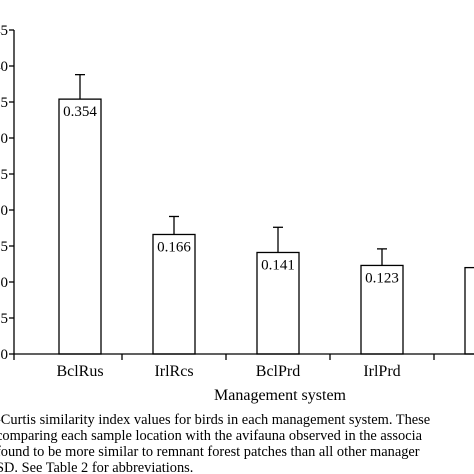 The image size is (474, 474). Describe the element at coordinates (4, 31) in the screenshot. I see `y-tick-label: .45` at that location.